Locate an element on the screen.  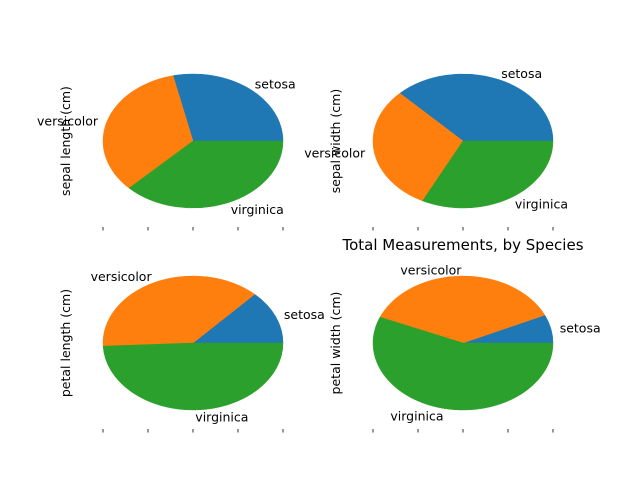
chart-title: Total Measurements, by Species is located at coordinates (462, 245).